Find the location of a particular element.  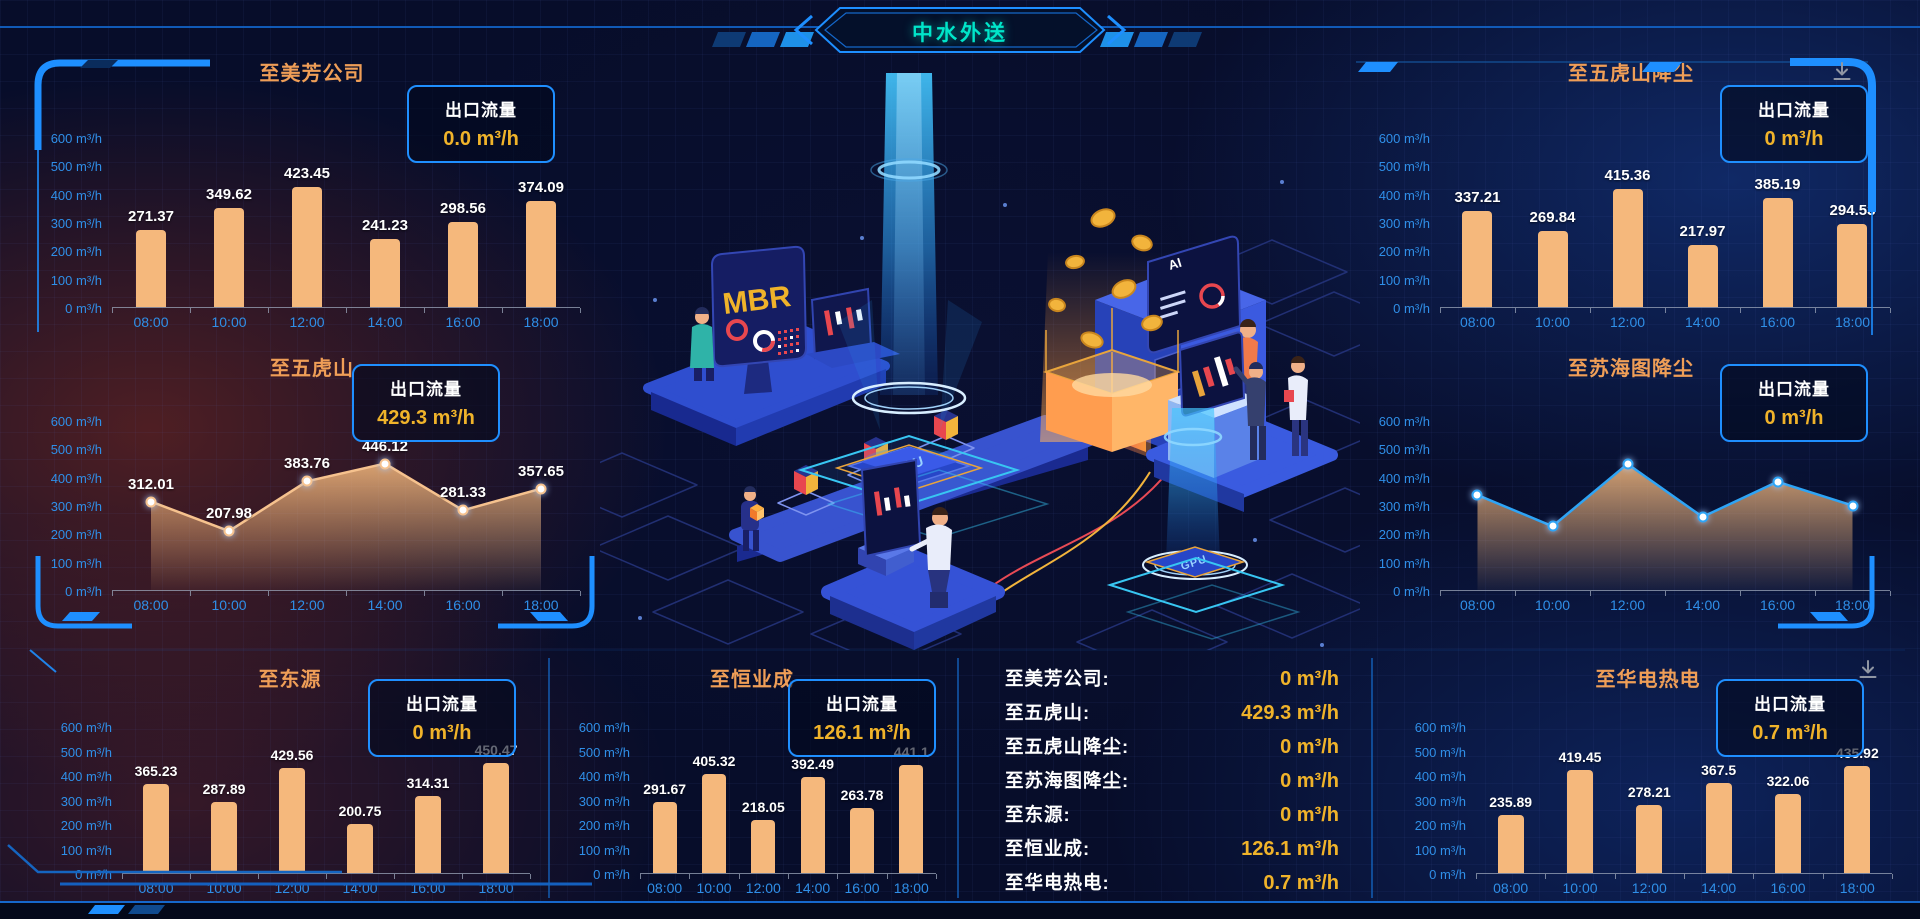

point-value-label: 312.01 is located at coordinates (151, 484).